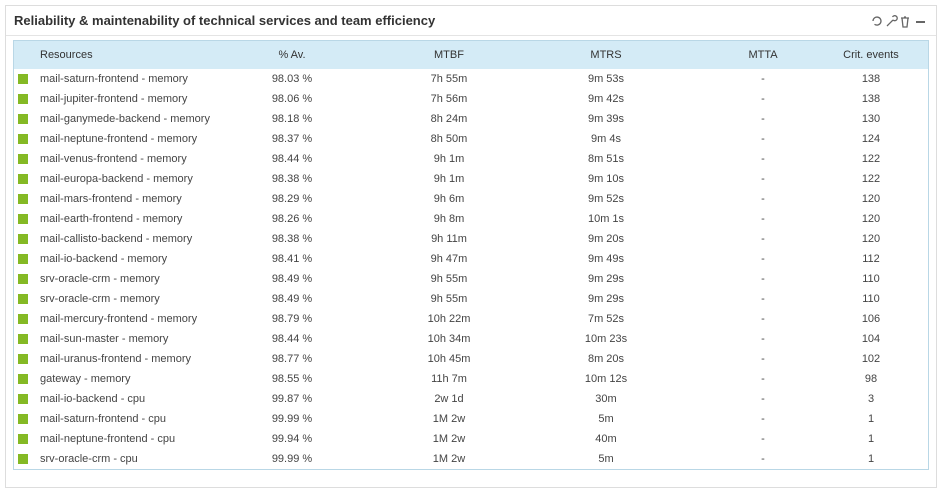 The image size is (940, 493). I want to click on refresh-icon, so click(877, 21).